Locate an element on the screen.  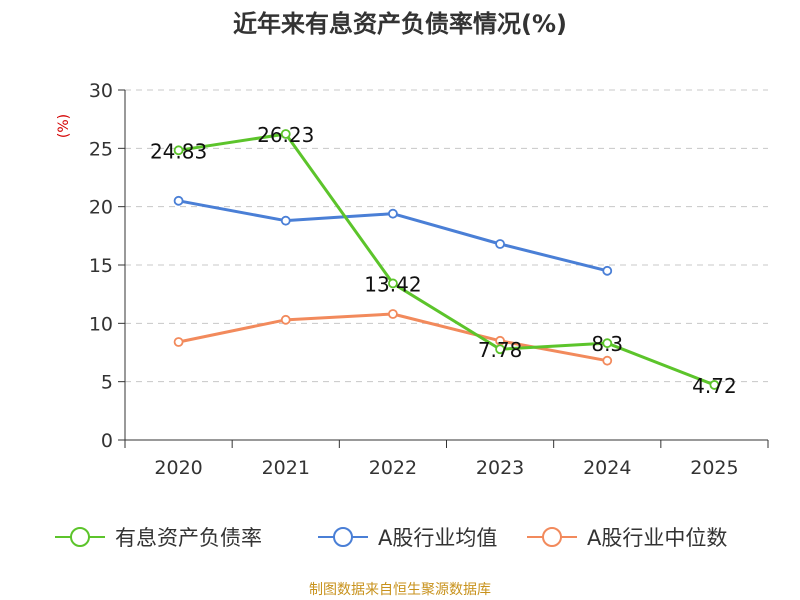
source-note: 制图数据来自恒生聚源数据库 is located at coordinates (400, 590).